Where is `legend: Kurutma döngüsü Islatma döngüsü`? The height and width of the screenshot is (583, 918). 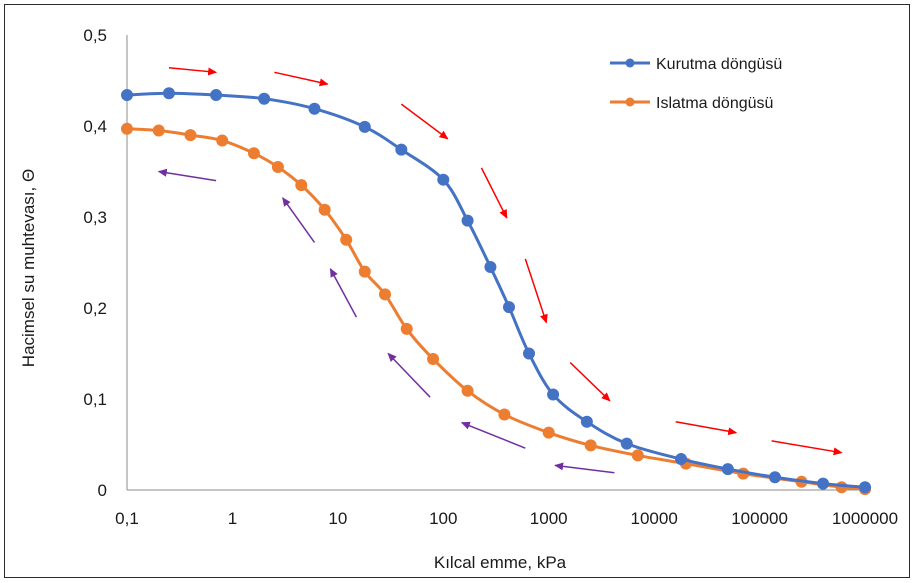
legend: Kurutma döngüsü Islatma döngüsü is located at coordinates (696, 84).